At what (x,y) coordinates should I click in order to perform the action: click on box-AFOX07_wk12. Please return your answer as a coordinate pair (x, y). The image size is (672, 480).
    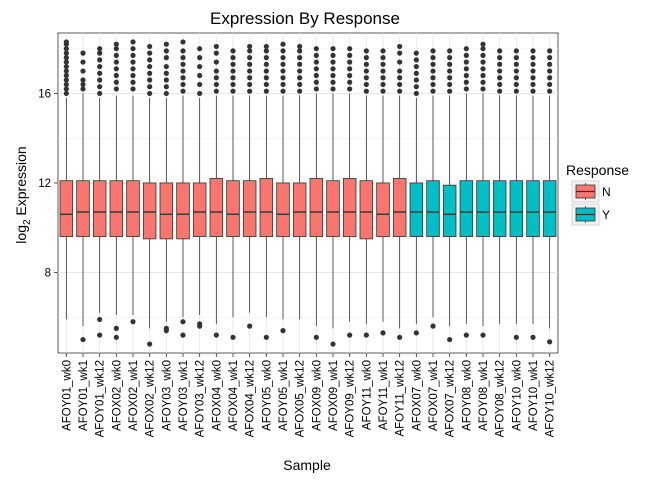
    Looking at the image, I should click on (449, 195).